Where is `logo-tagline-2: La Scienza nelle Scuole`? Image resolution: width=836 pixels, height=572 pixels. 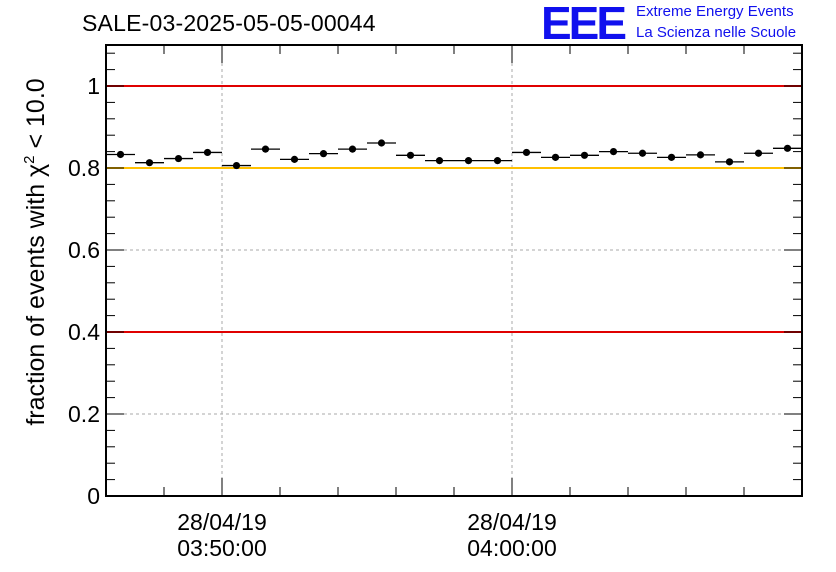 logo-tagline-2: La Scienza nelle Scuole is located at coordinates (716, 32).